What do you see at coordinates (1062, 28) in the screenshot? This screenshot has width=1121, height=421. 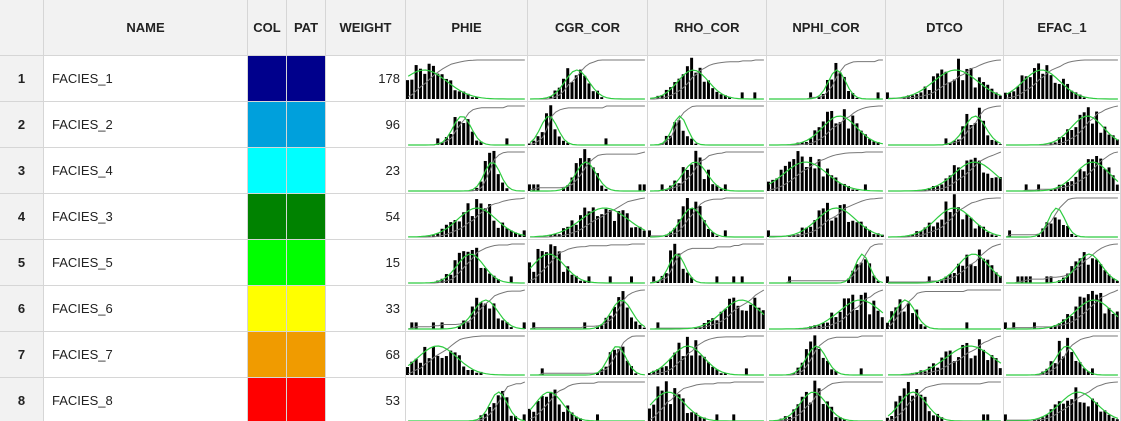 I see `column-header: EFAC_1` at bounding box center [1062, 28].